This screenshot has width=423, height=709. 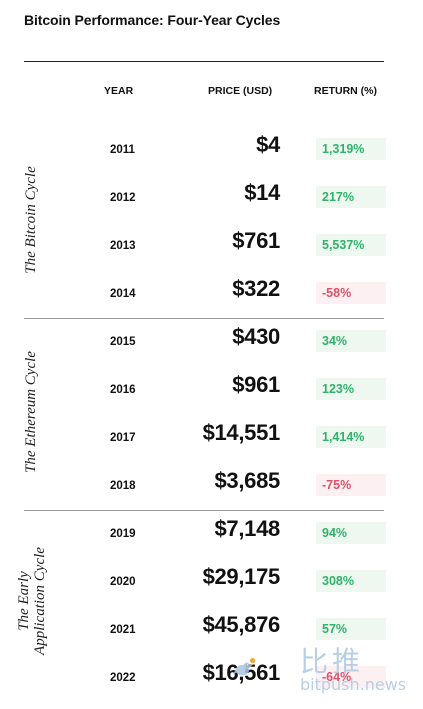 I want to click on year-cell: 2011, so click(x=122, y=150).